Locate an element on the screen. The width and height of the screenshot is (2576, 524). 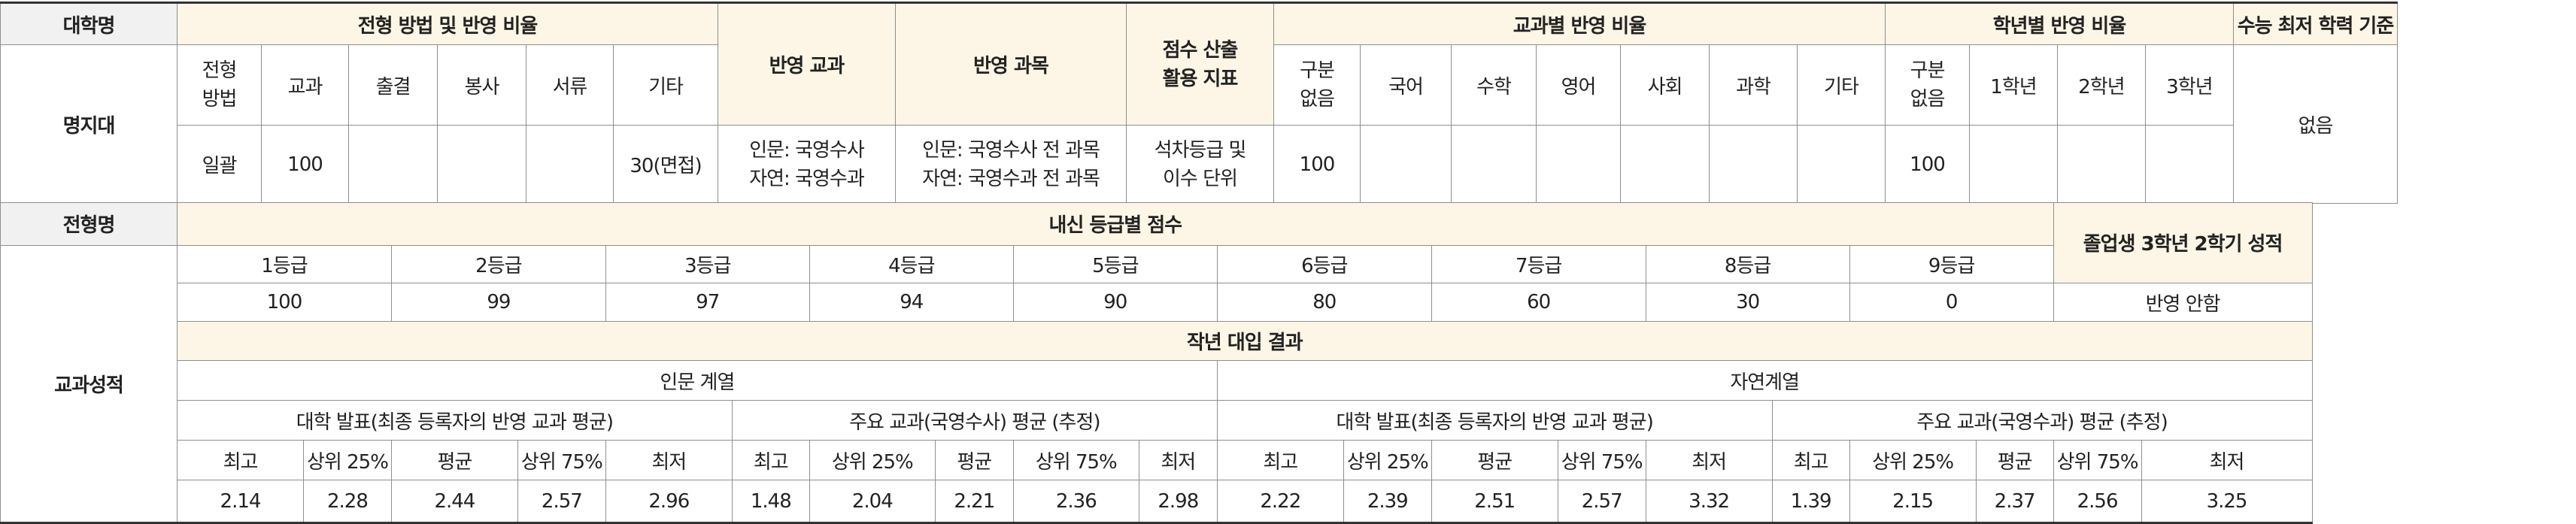
stat-value: 2.51 is located at coordinates (1494, 501).